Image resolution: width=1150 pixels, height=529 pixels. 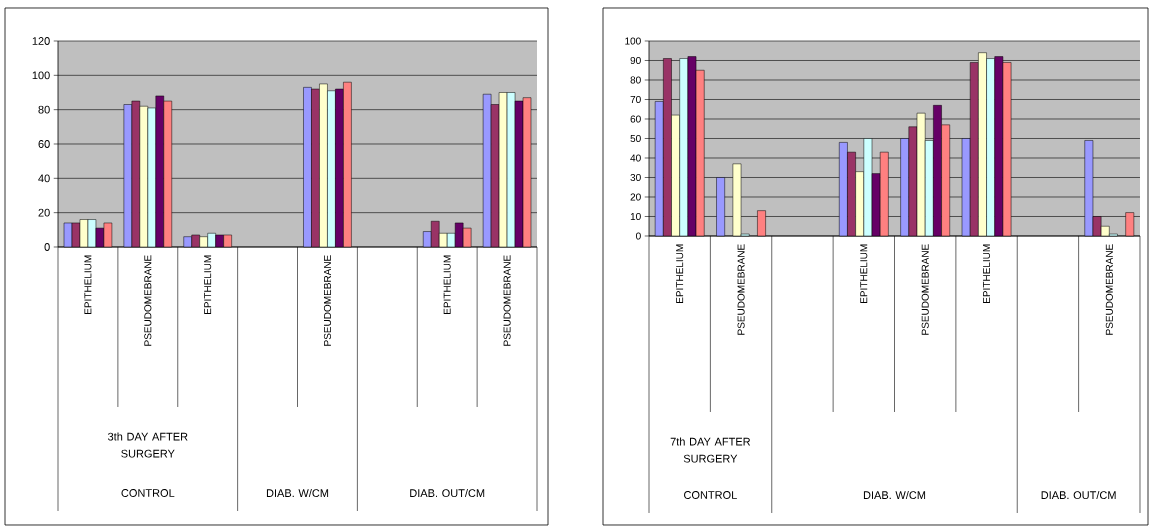 I want to click on y-tick-label: 30, so click(x=635, y=177).